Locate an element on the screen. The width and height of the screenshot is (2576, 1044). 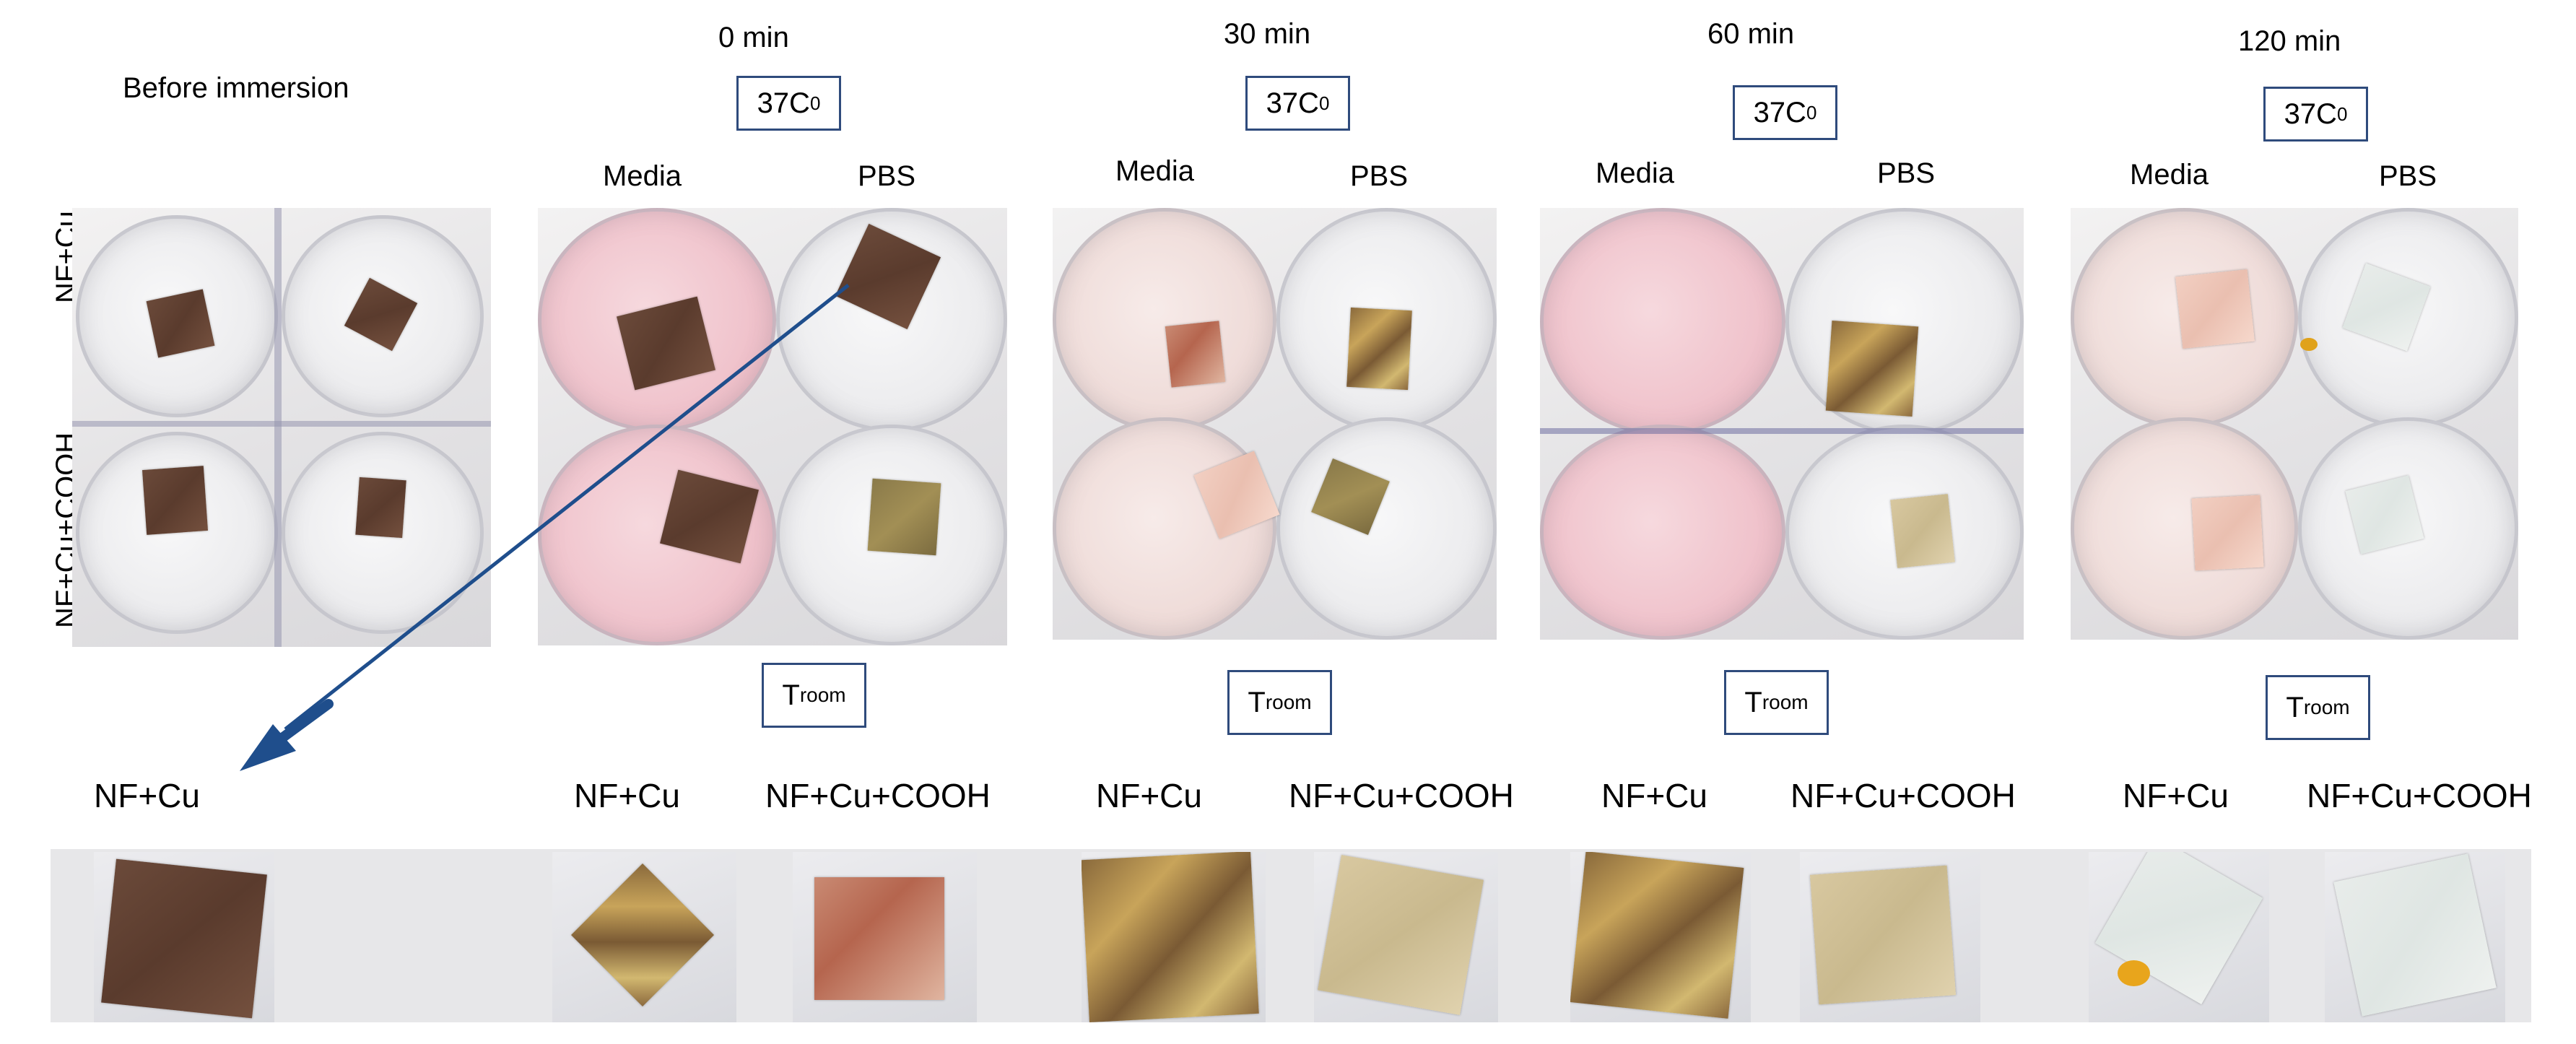
pbs-label-60: PBS is located at coordinates (1906, 173).